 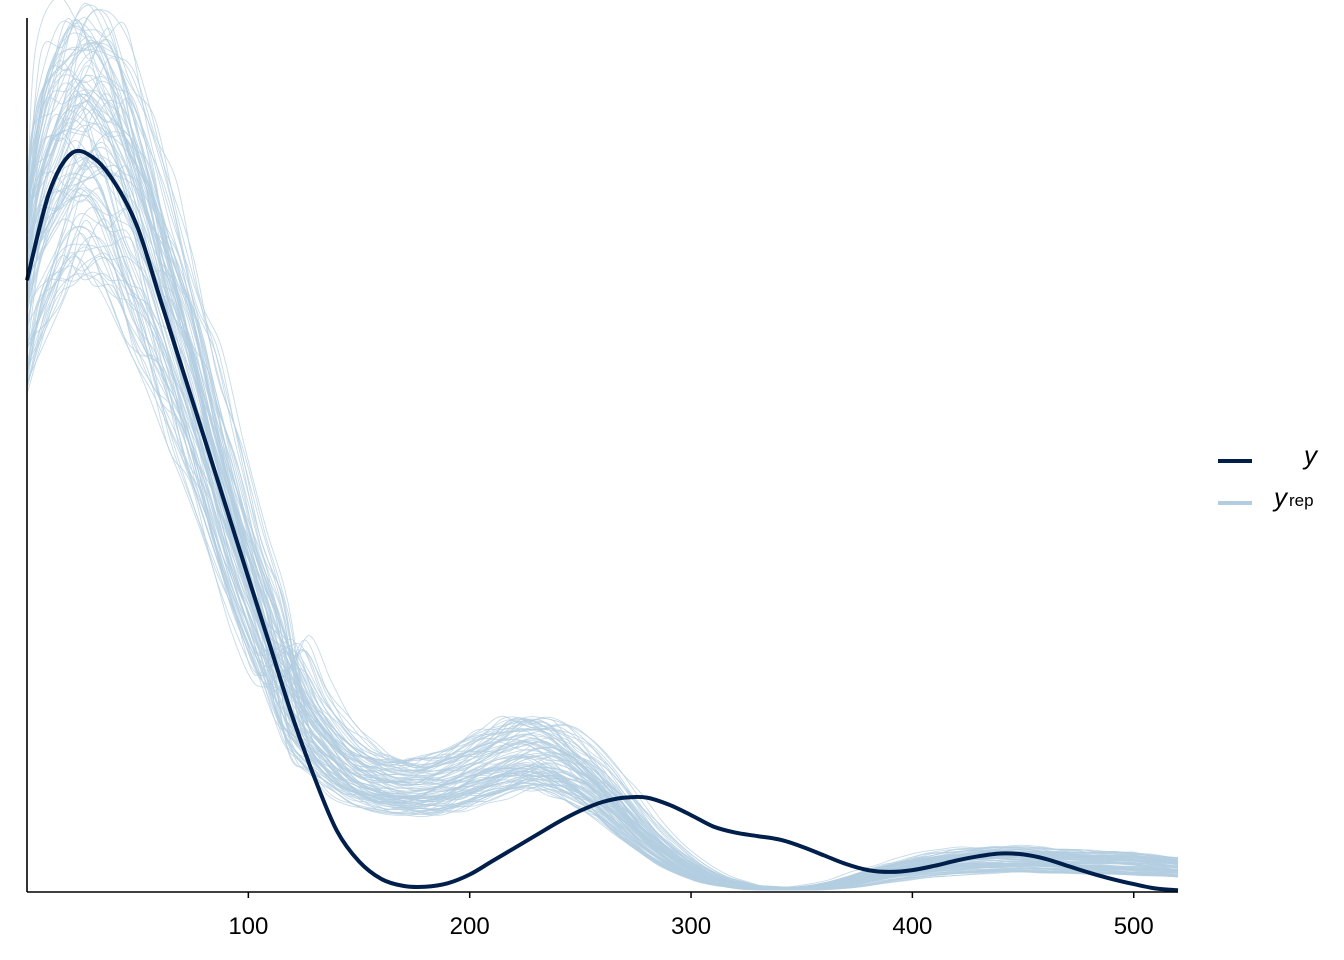 I want to click on legend: y y rep, so click(x=1278, y=482).